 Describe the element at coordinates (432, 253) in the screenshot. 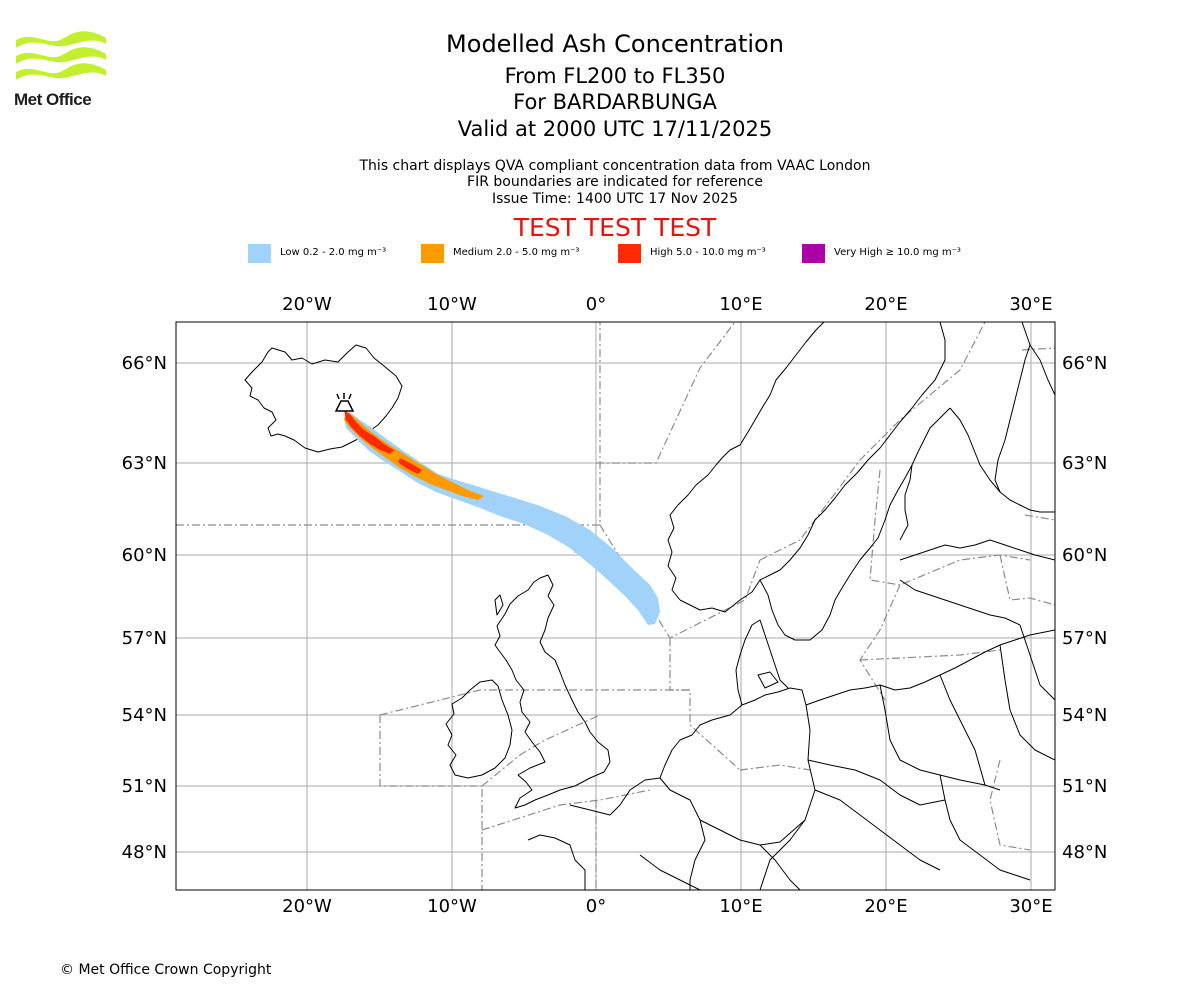

I see `legend-swatch-medium` at that location.